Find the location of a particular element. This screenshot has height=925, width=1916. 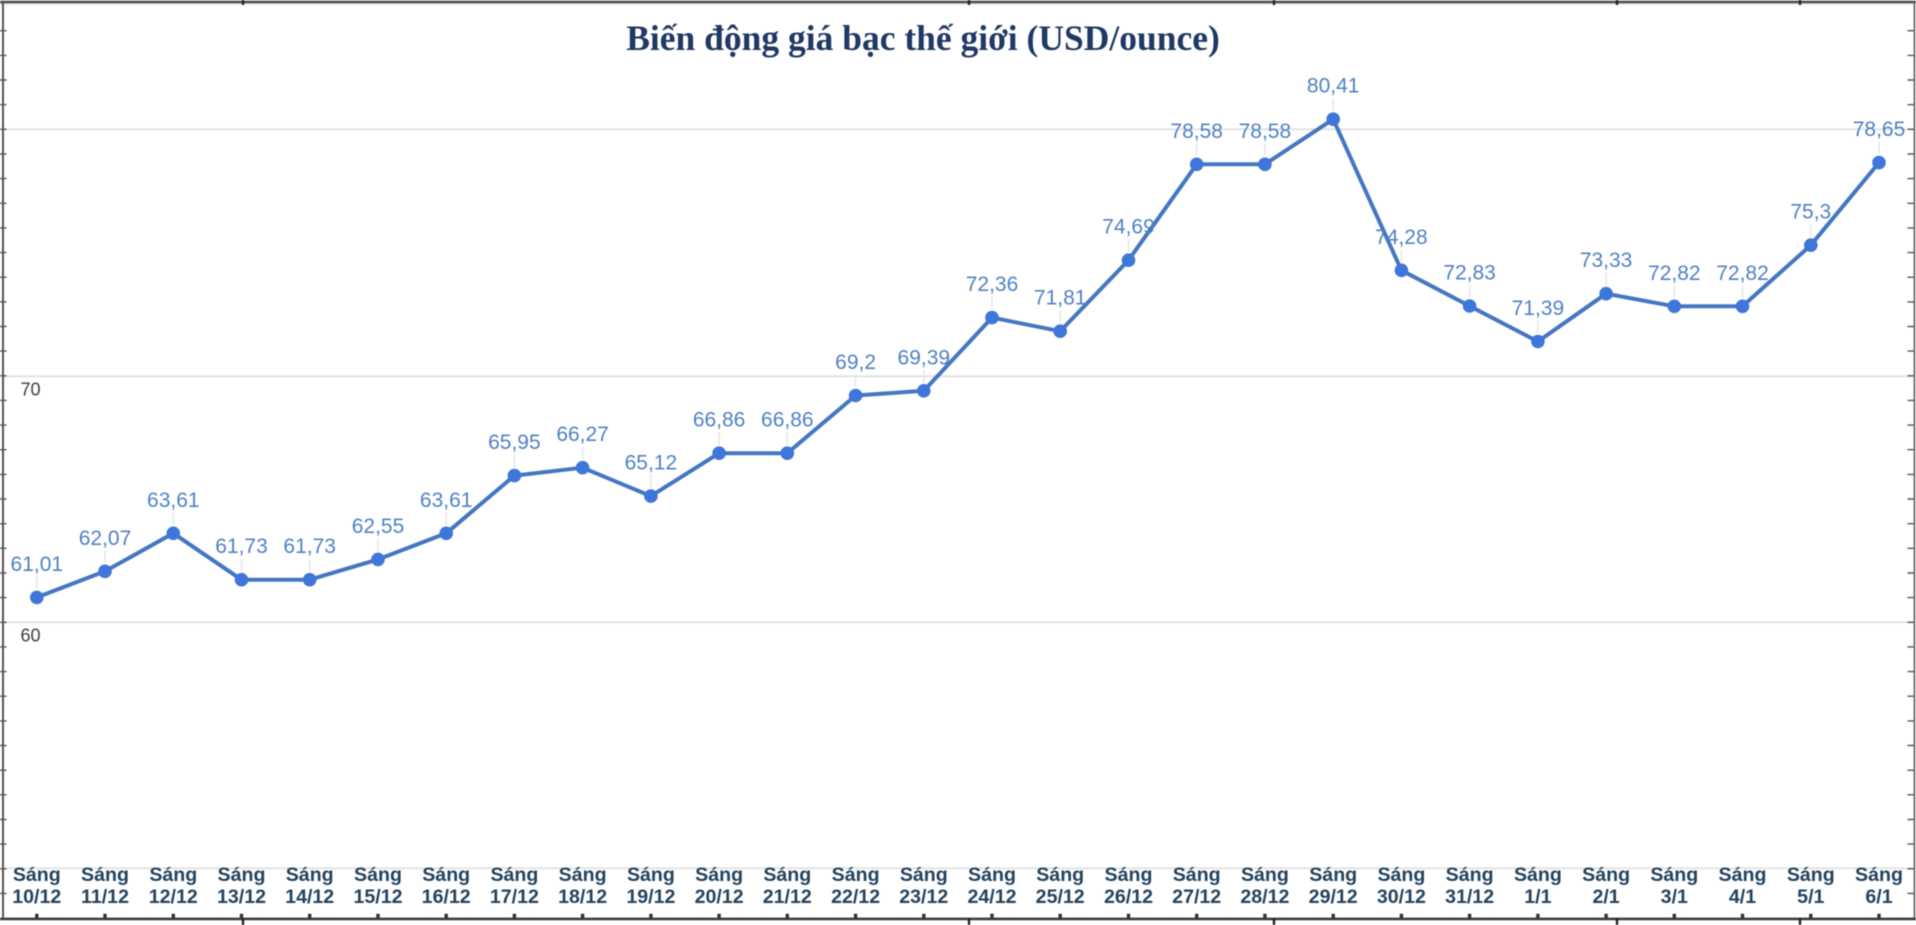

svg-text: 14/12 is located at coordinates (309, 897).